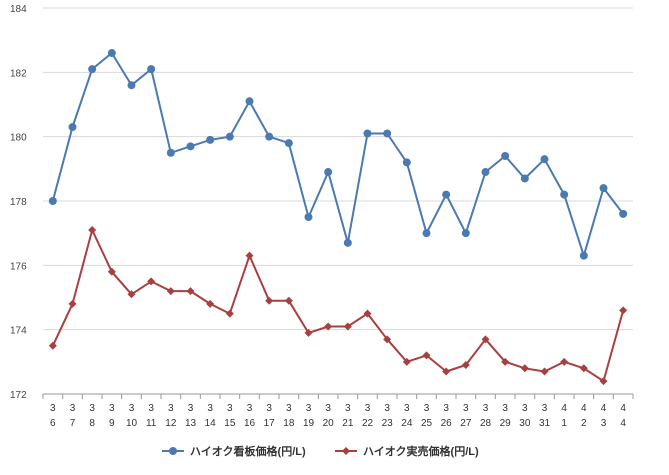 The image size is (669, 475). Describe the element at coordinates (466, 423) in the screenshot. I see `x-tick-label-day: 27` at that location.